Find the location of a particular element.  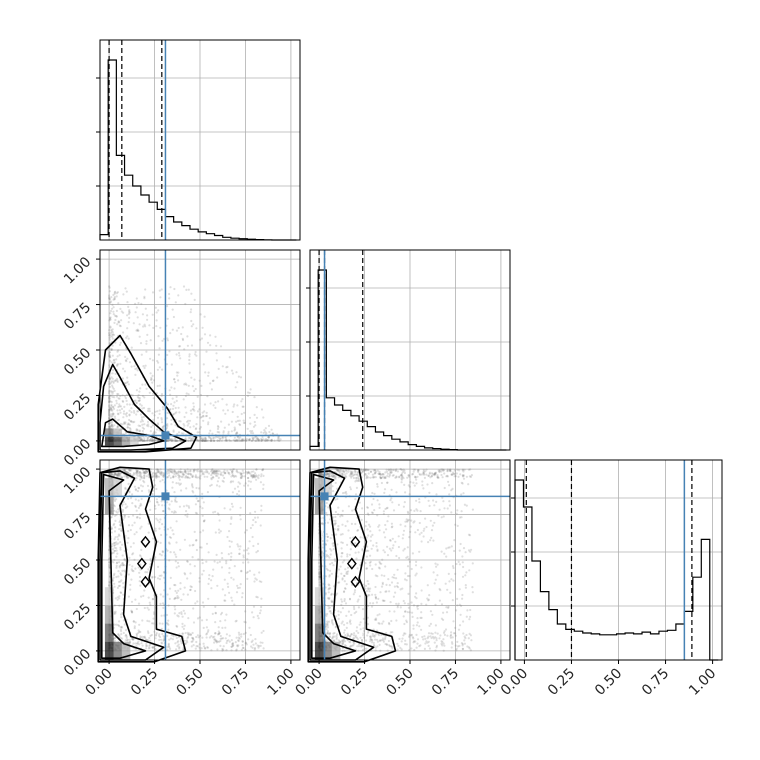

ytick-label-2-2: 0.50 is located at coordinates (77, 571).